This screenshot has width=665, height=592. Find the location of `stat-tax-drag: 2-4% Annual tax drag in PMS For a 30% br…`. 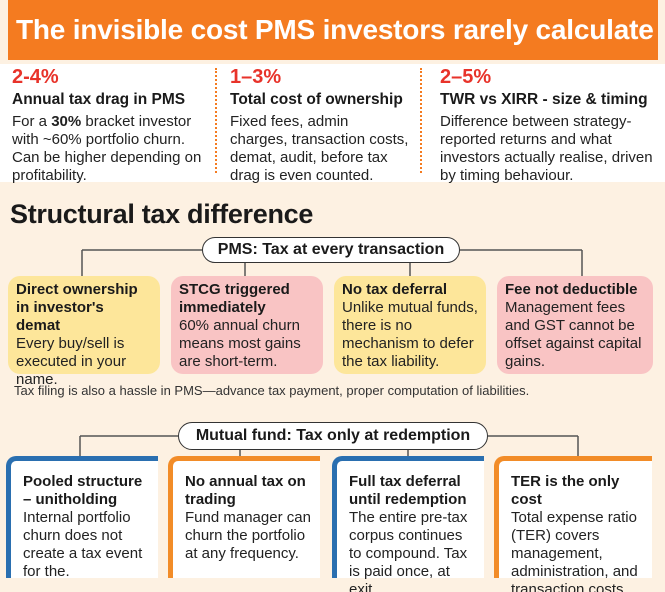

stat-tax-drag: 2-4% Annual tax drag in PMS For a 30% br… is located at coordinates (109, 124).